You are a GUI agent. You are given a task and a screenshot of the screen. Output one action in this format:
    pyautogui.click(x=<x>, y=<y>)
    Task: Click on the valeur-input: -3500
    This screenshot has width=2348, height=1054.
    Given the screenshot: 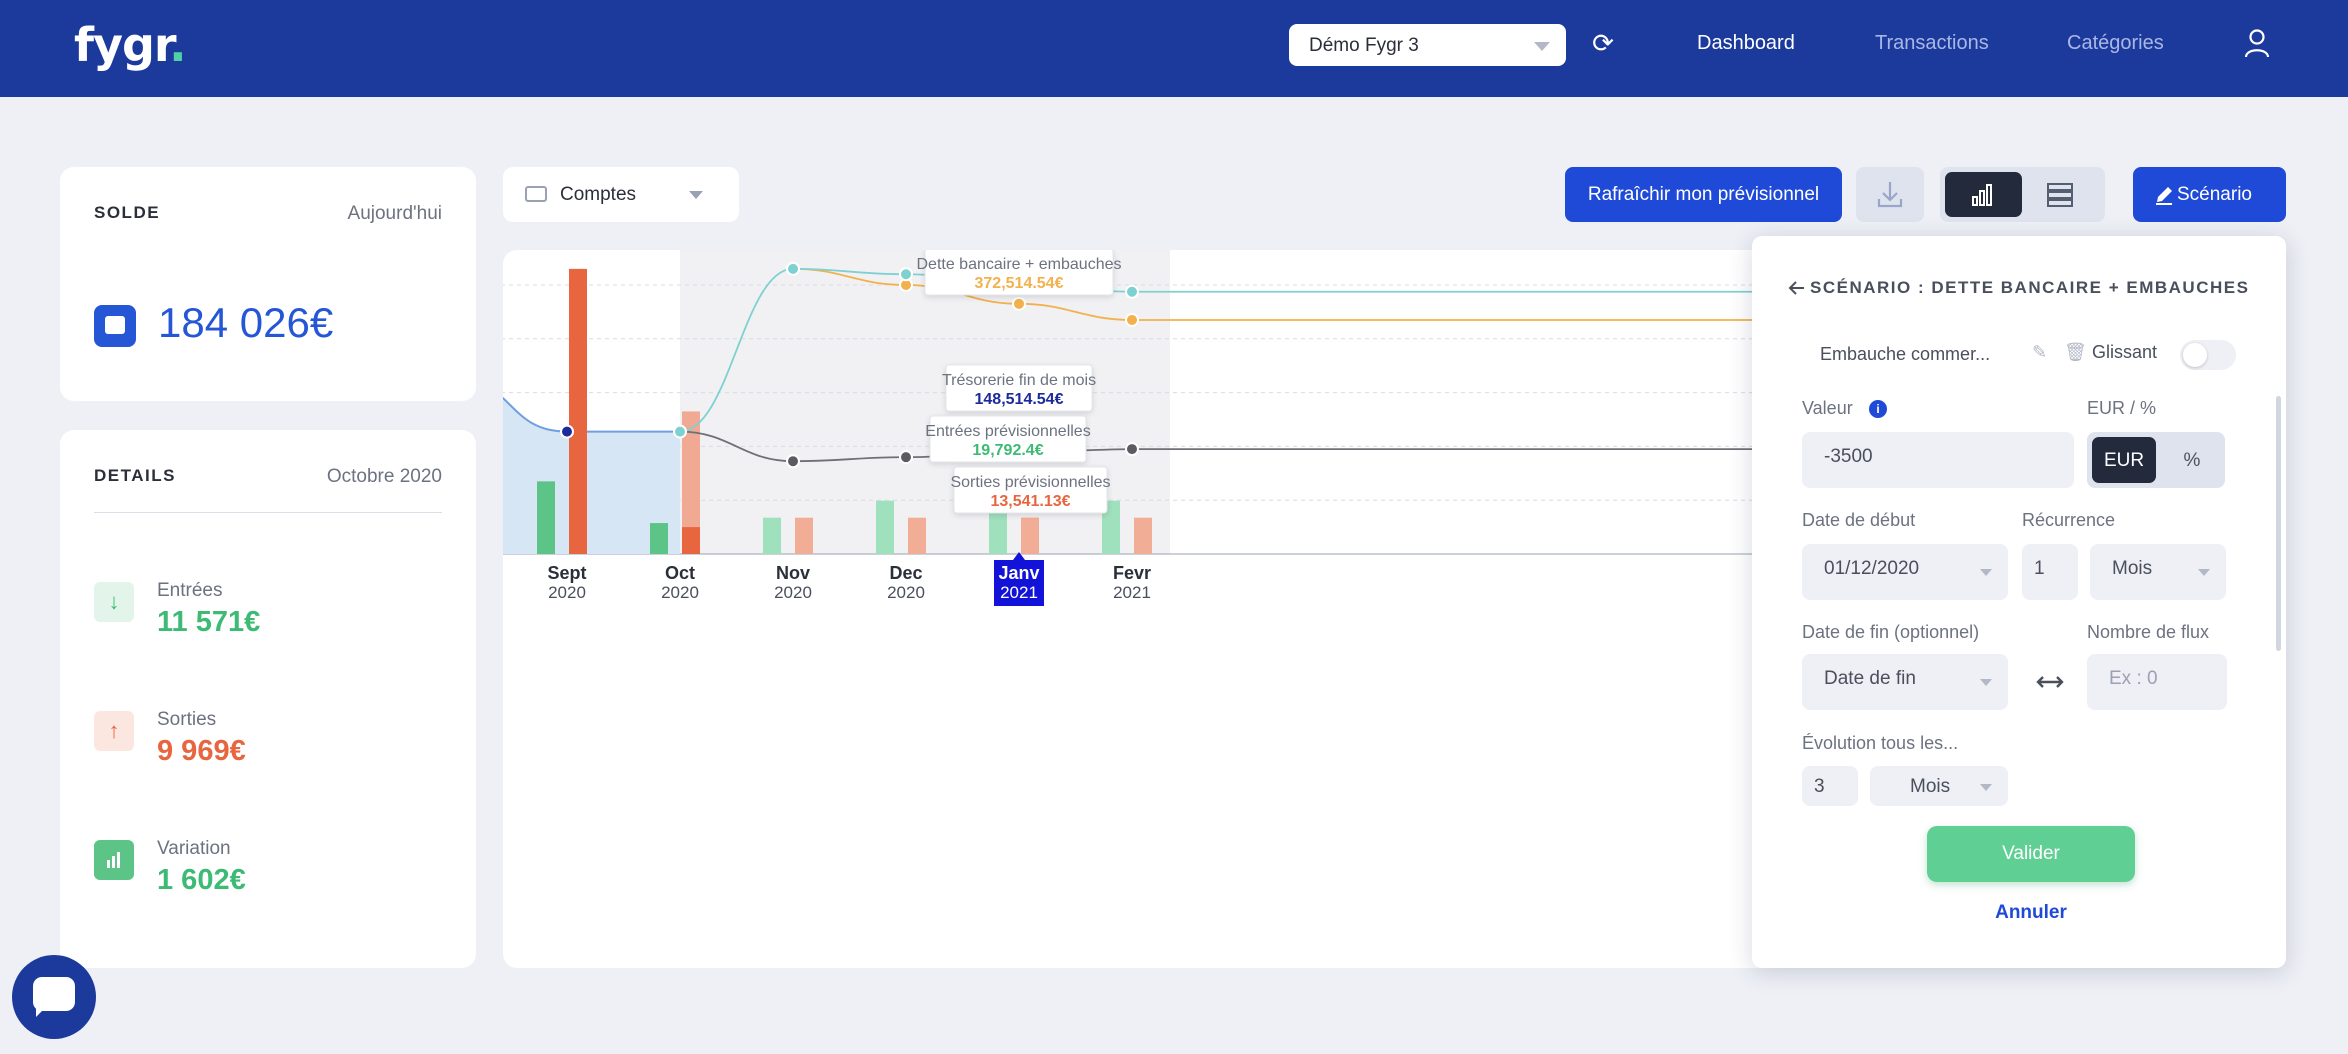 What is the action you would take?
    pyautogui.click(x=1938, y=460)
    